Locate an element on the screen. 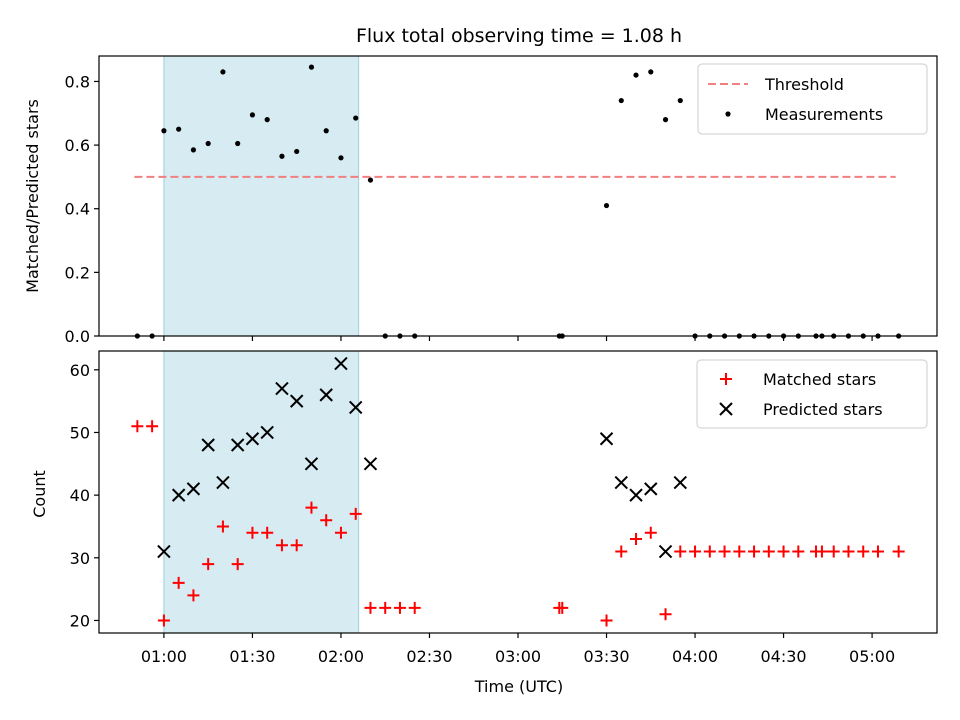 This screenshot has width=960, height=720. y-tick-label: 0.2 is located at coordinates (77, 272).